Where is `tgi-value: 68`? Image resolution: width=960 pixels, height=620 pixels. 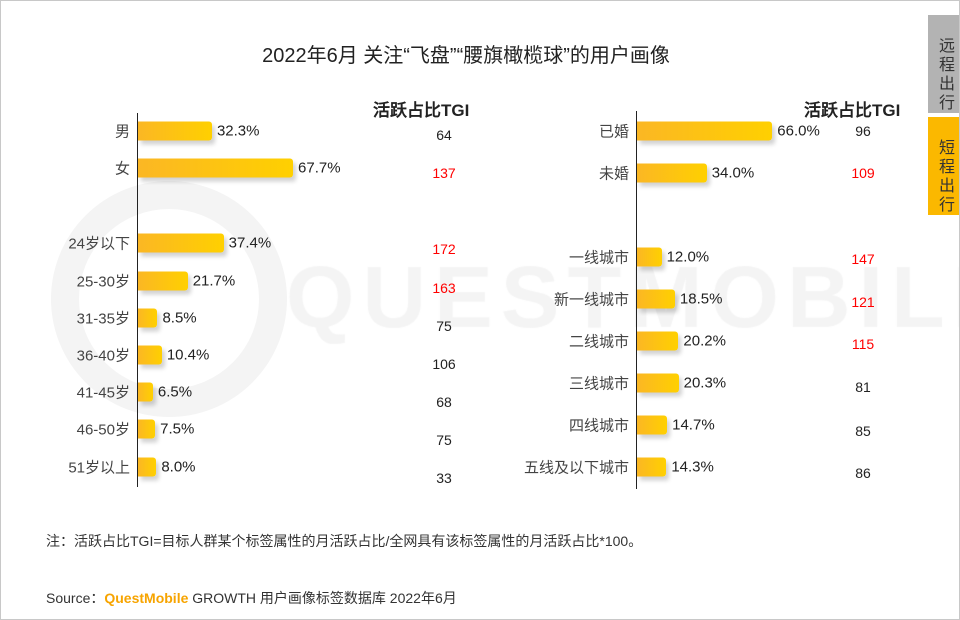 tgi-value: 68 is located at coordinates (444, 402).